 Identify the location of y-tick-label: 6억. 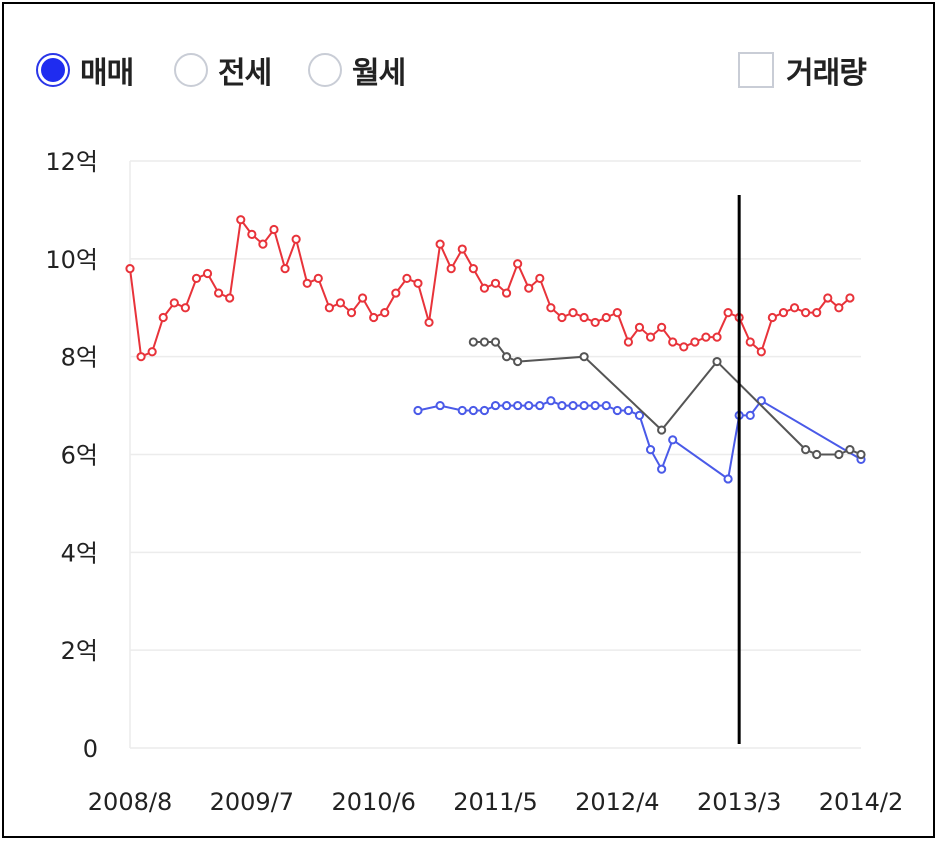
(79, 456).